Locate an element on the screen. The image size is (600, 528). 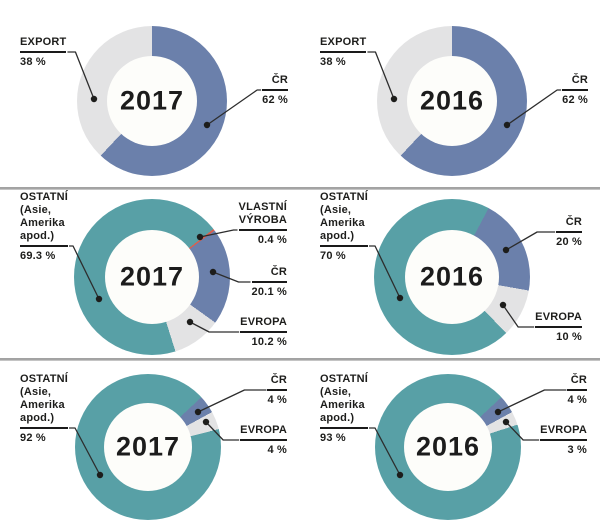
segment-label-ostatni: OSTATNÍ (Asie, Amerika apod.) 69.3 % is located at coordinates (44, 226).